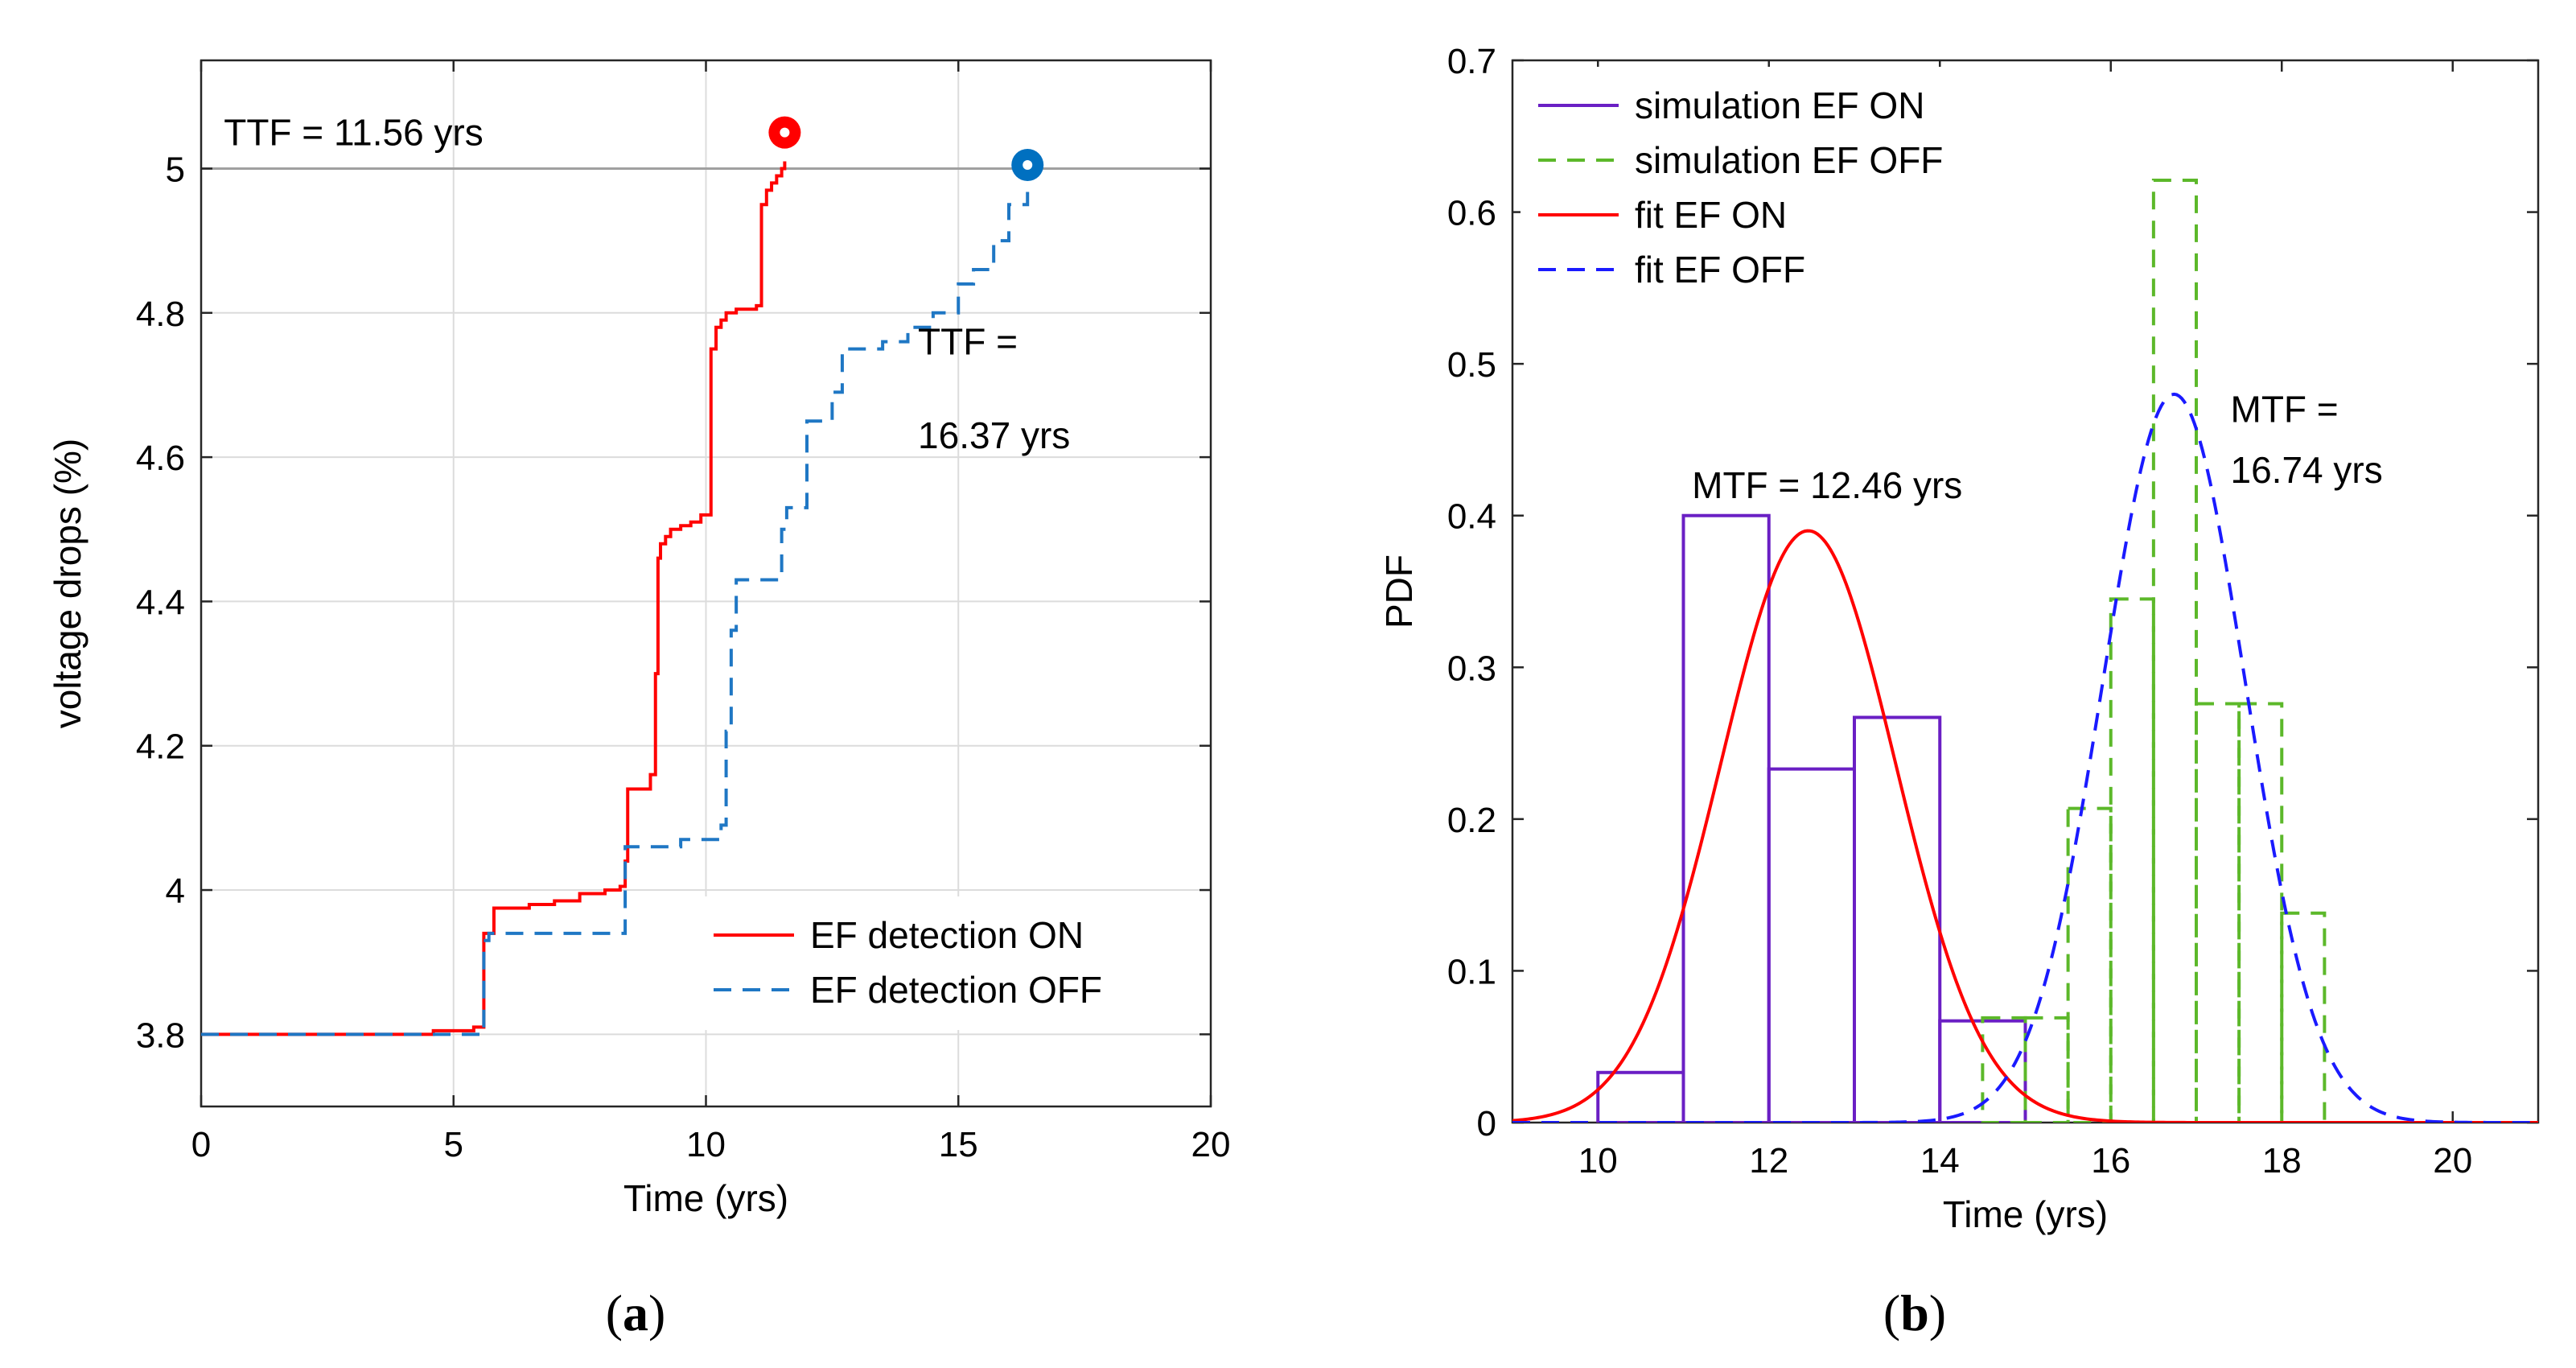  Describe the element at coordinates (67, 584) in the screenshot. I see `y-axis-label: voltage drops (%)` at that location.